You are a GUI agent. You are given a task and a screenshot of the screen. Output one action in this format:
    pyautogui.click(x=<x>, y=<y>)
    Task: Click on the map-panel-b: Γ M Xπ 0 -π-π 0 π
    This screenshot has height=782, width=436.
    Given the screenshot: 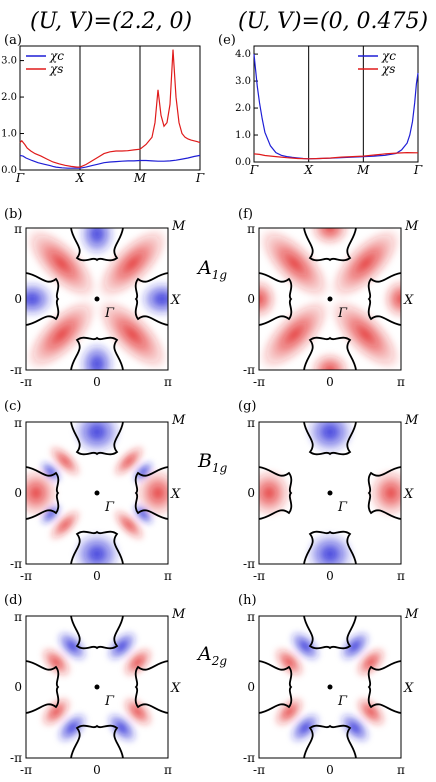 What is the action you would take?
    pyautogui.click(x=98, y=304)
    